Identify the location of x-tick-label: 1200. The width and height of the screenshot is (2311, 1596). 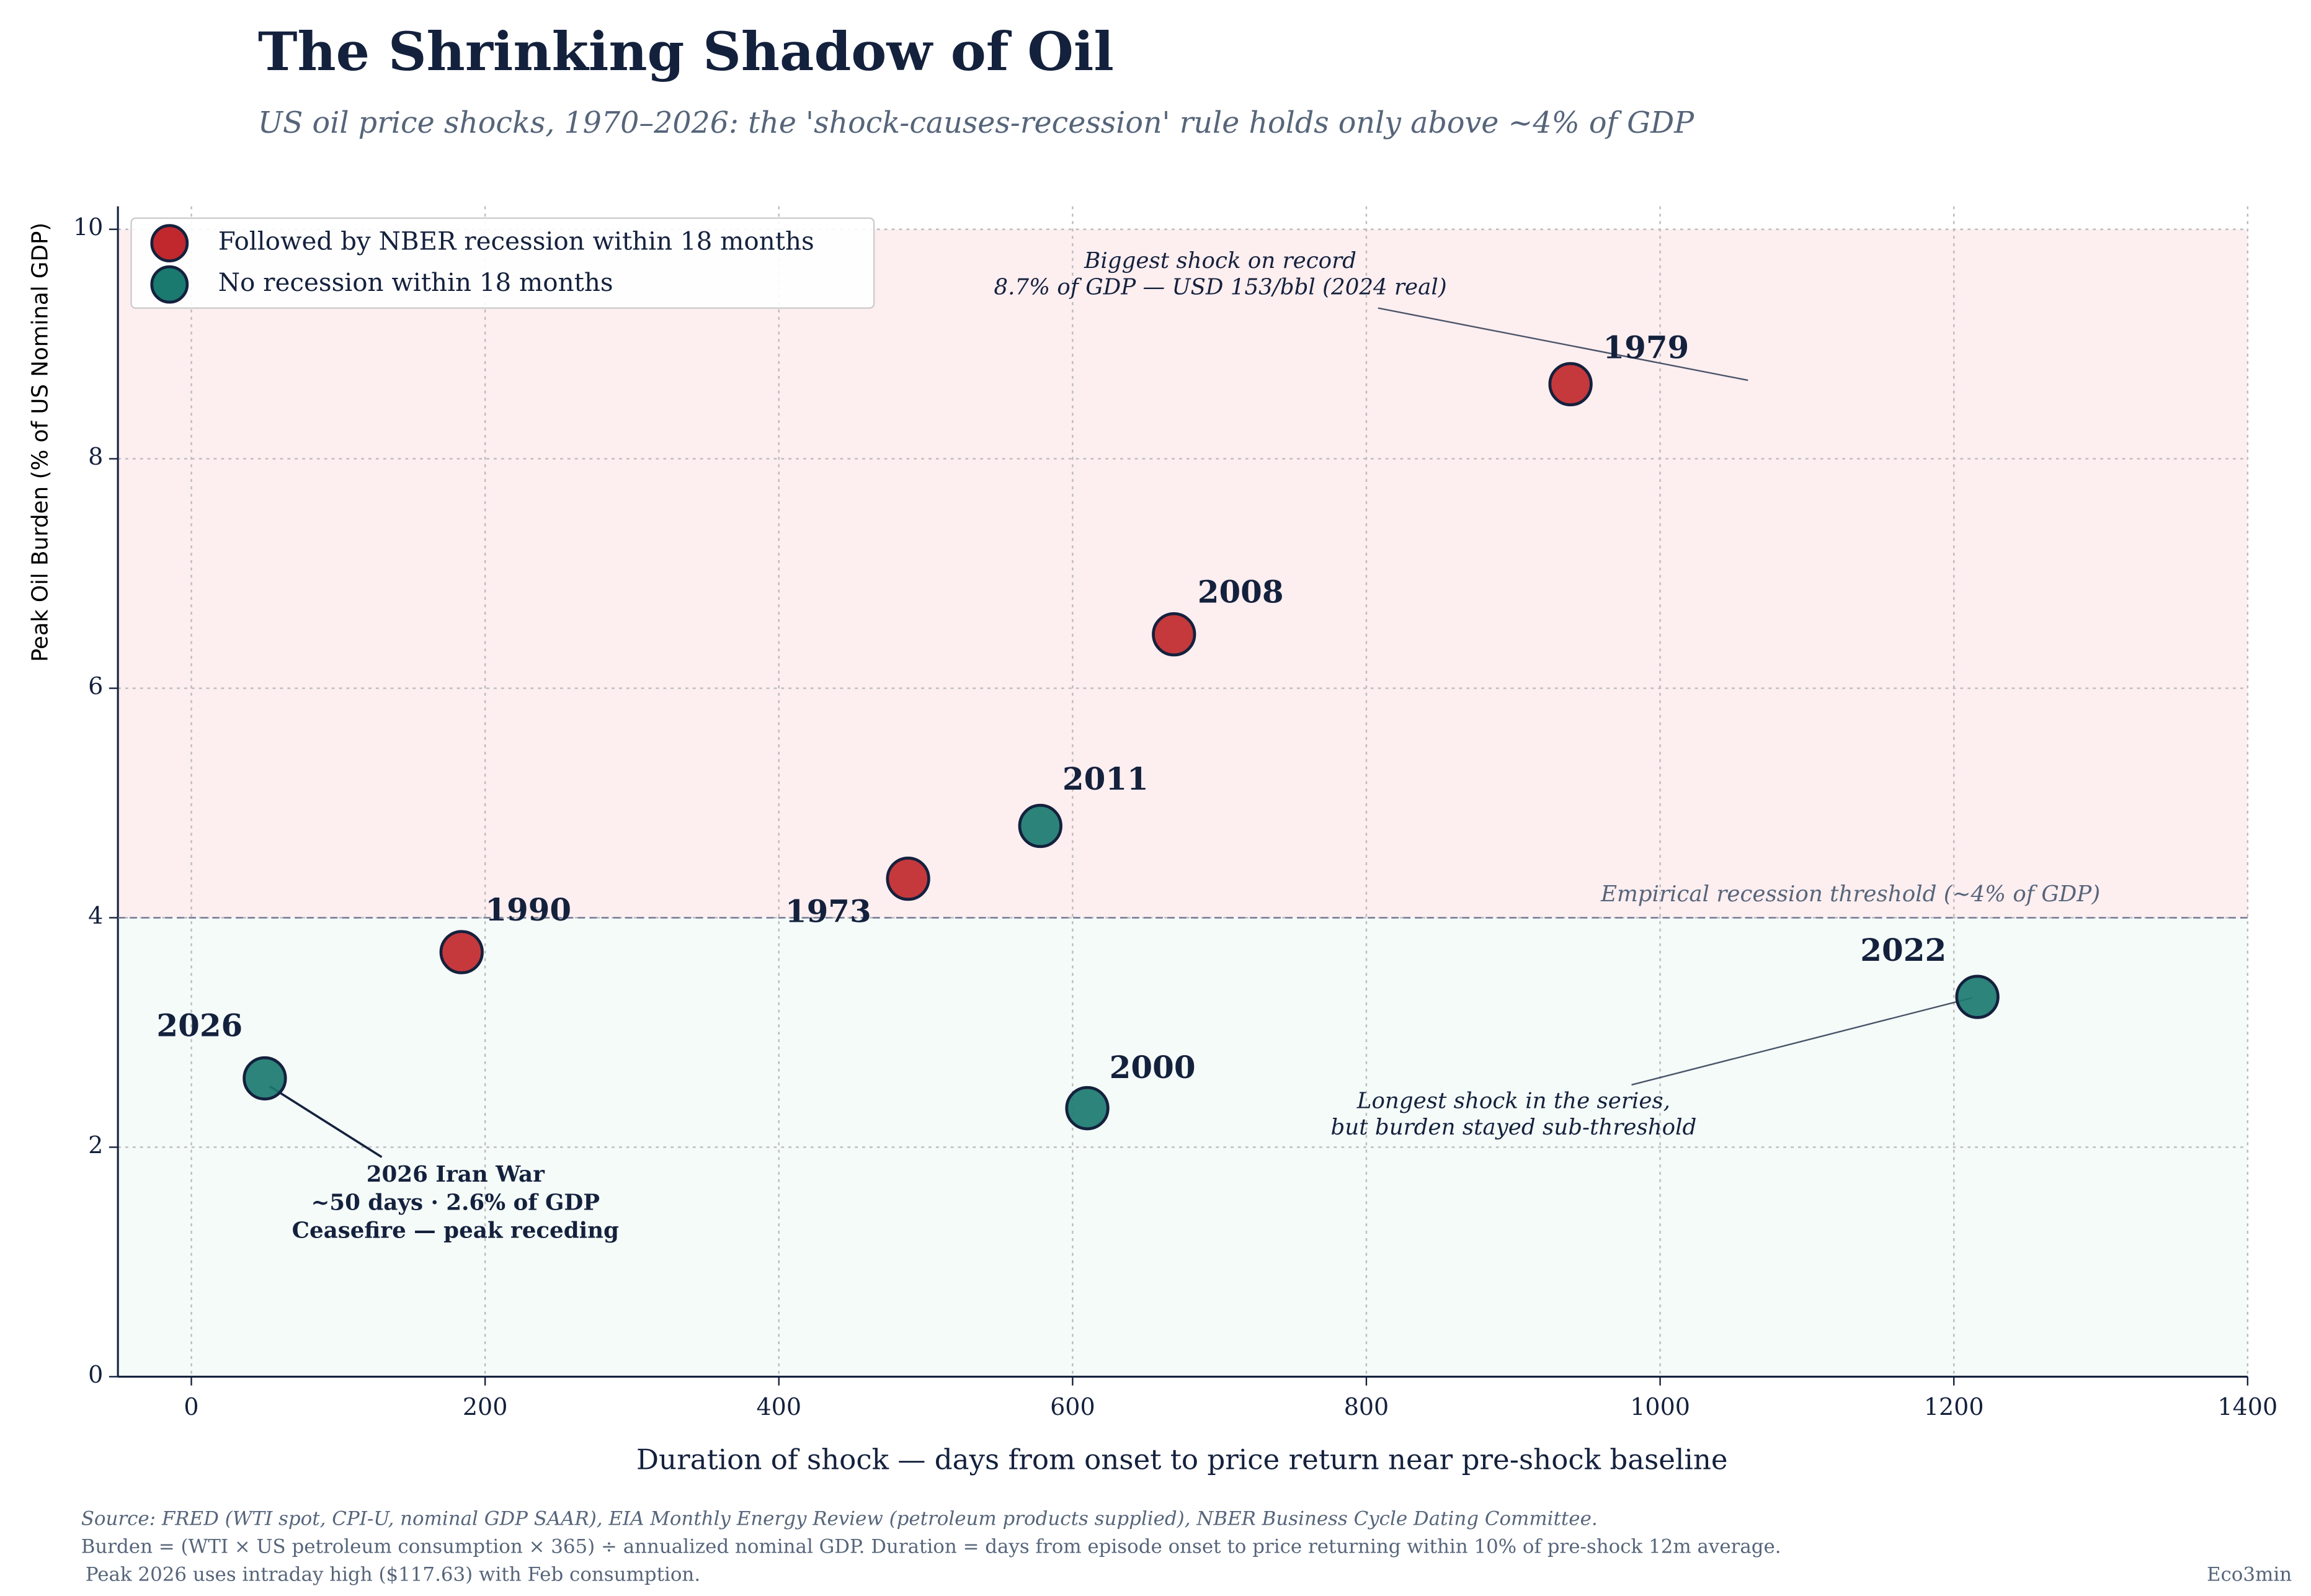
(1954, 1406).